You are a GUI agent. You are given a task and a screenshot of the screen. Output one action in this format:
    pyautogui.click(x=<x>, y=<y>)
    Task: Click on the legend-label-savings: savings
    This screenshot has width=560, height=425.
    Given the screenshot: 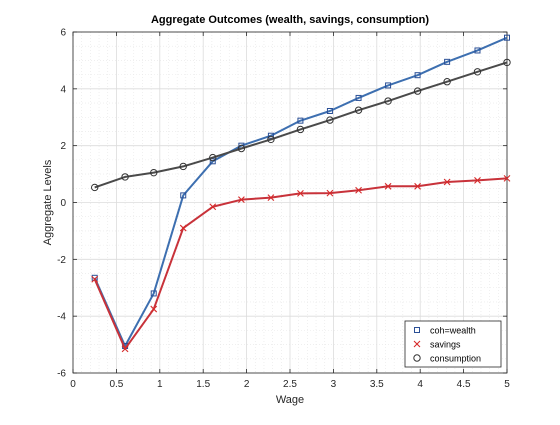 What is the action you would take?
    pyautogui.click(x=445, y=345)
    